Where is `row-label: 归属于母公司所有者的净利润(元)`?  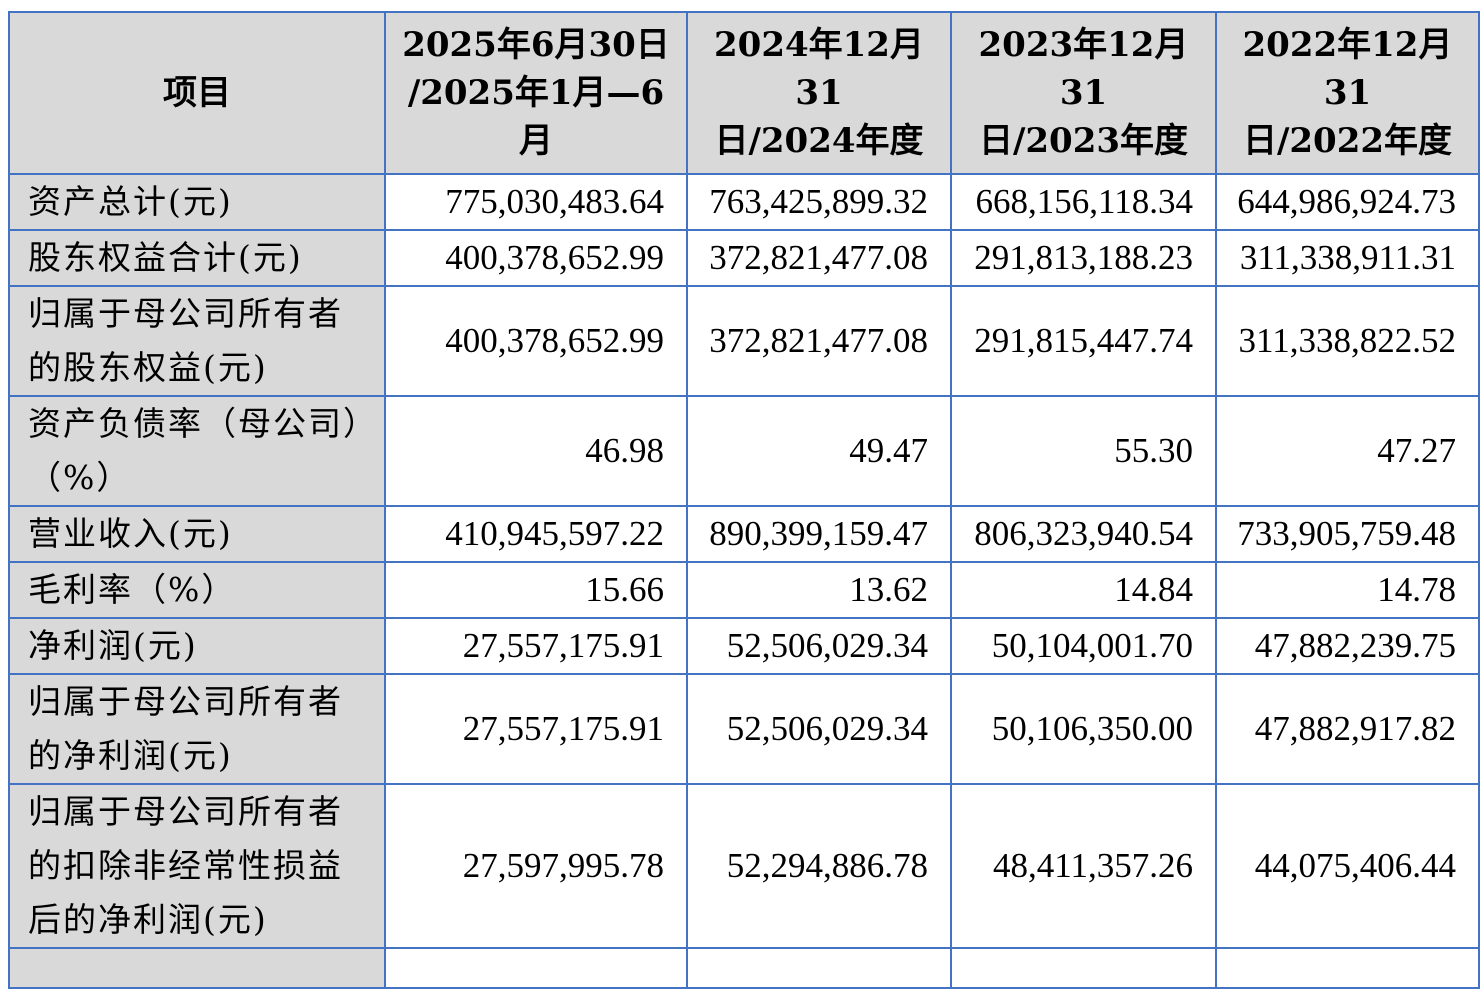
row-label: 归属于母公司所有者的净利润(元) is located at coordinates (197, 729).